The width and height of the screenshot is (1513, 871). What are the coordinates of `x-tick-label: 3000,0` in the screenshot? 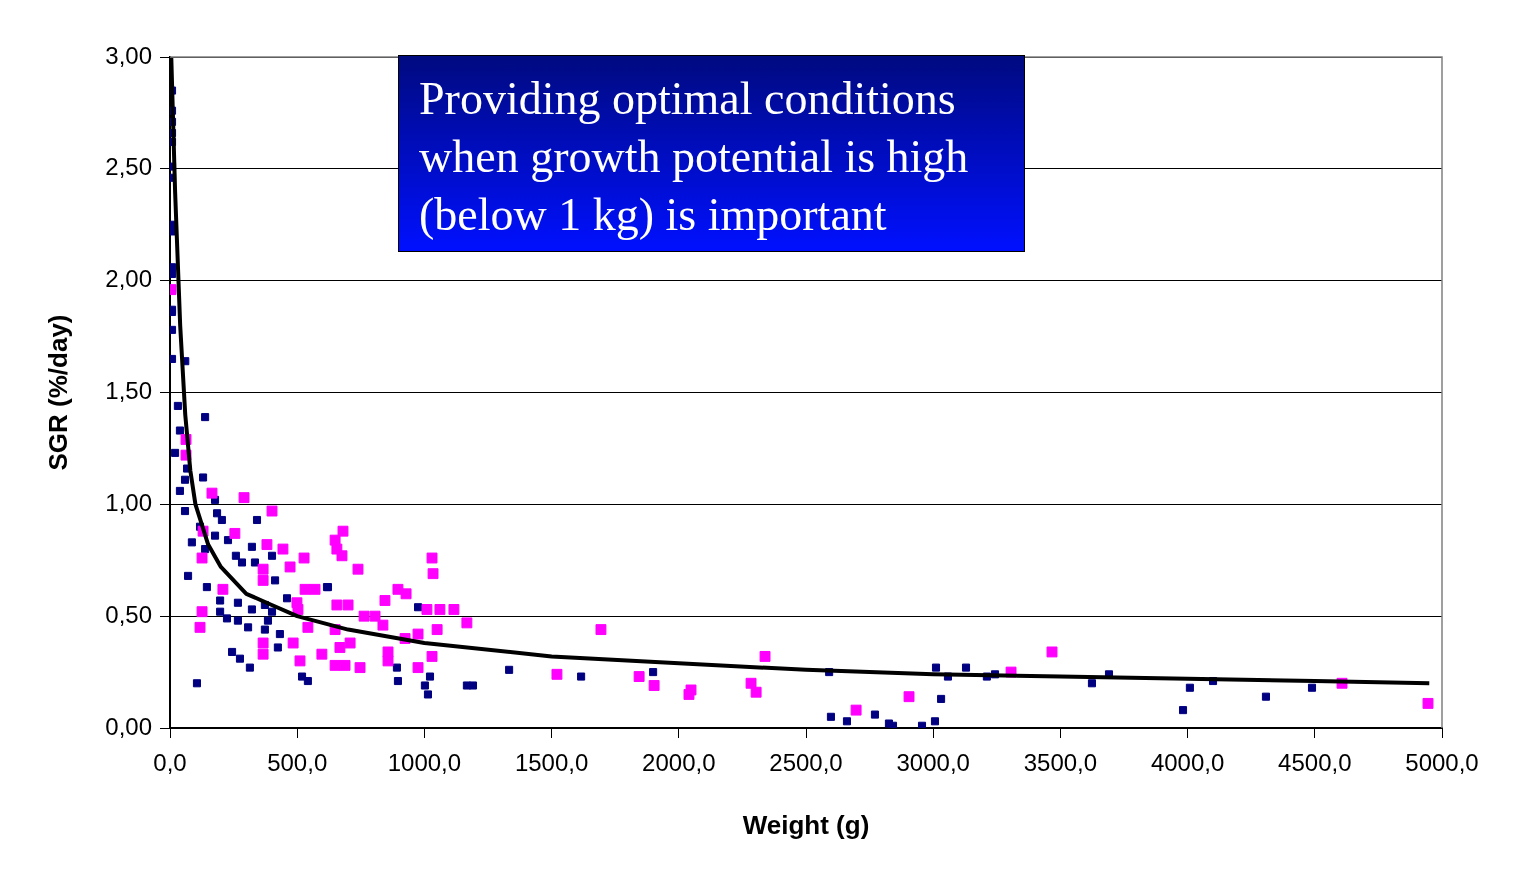 It's located at (933, 763).